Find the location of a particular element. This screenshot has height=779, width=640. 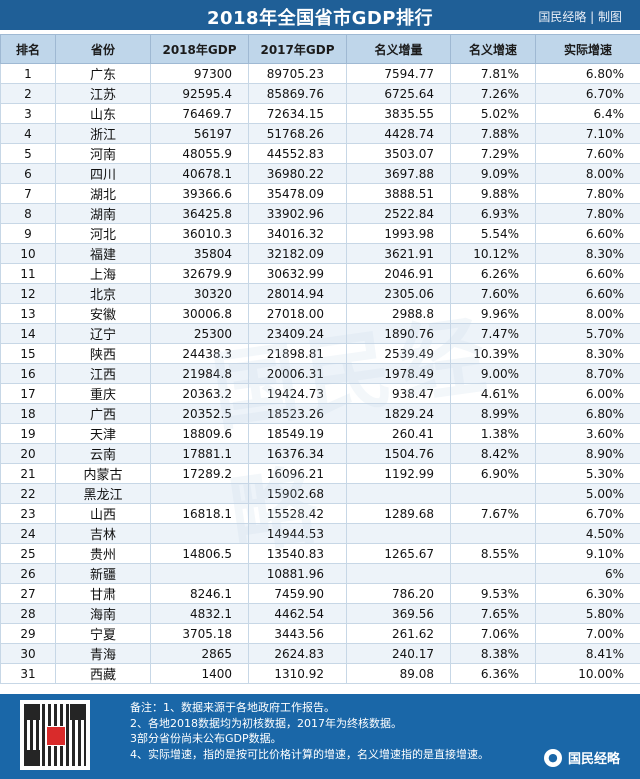

province-cell: 新疆 is located at coordinates (103, 573).